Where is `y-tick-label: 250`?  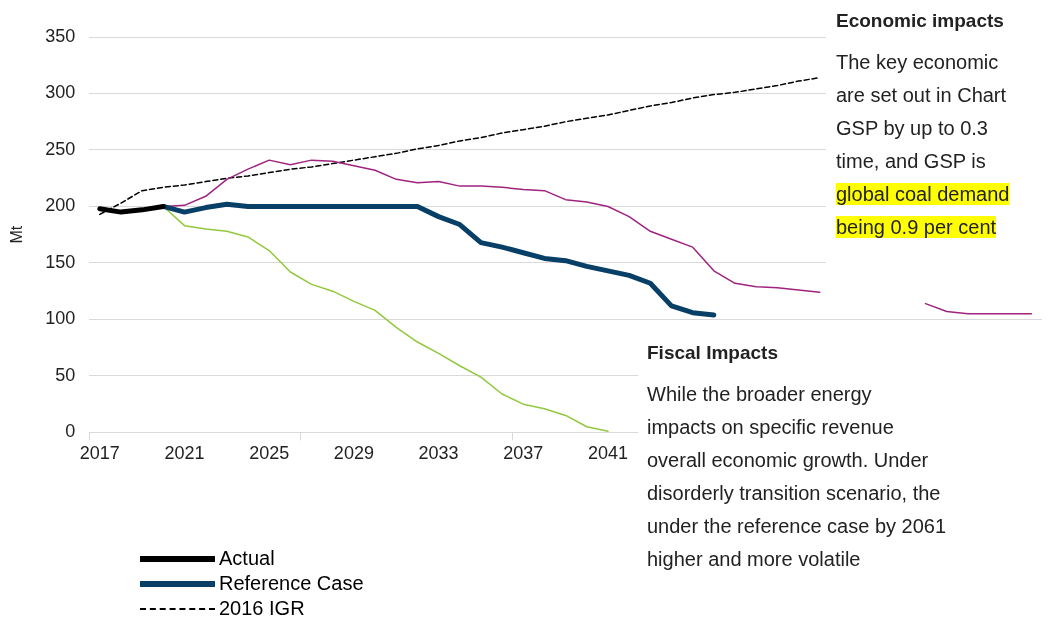 y-tick-label: 250 is located at coordinates (60, 148).